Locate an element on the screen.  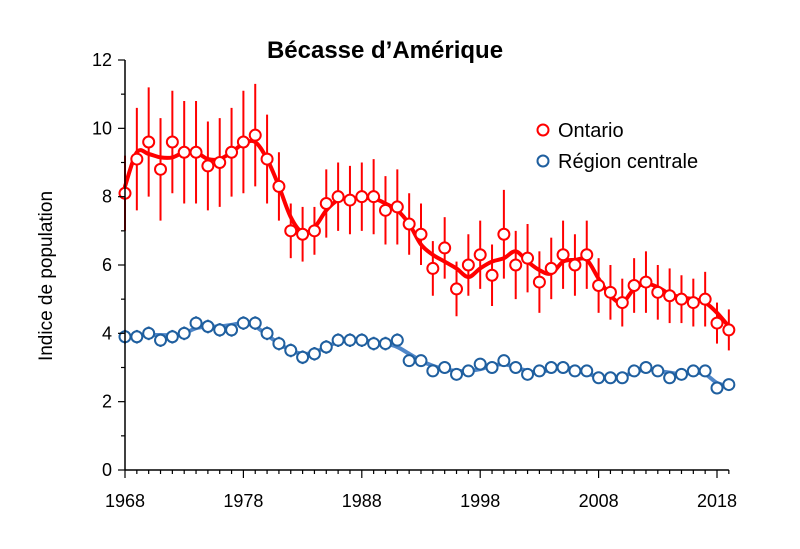
legend-marker-region-centrale is located at coordinates (543, 161).